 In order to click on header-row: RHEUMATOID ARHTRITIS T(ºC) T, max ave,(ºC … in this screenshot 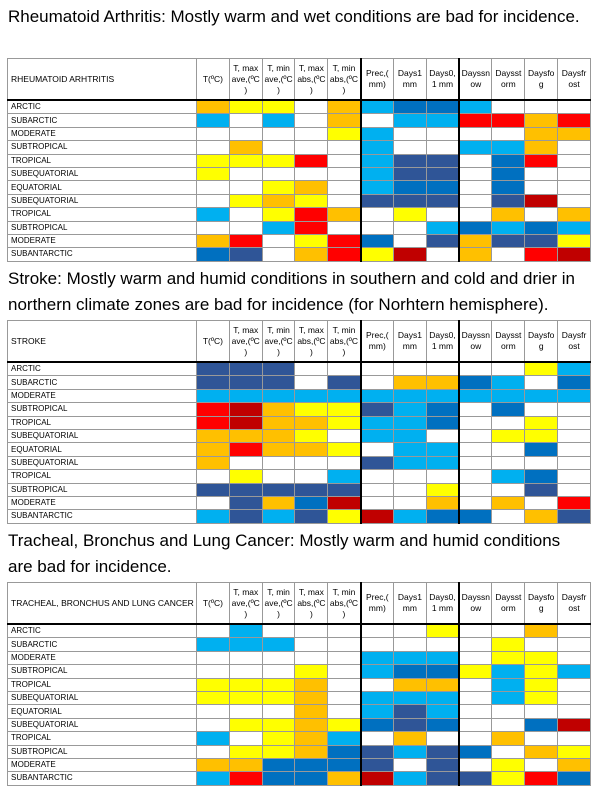, I will do `click(299, 79)`.